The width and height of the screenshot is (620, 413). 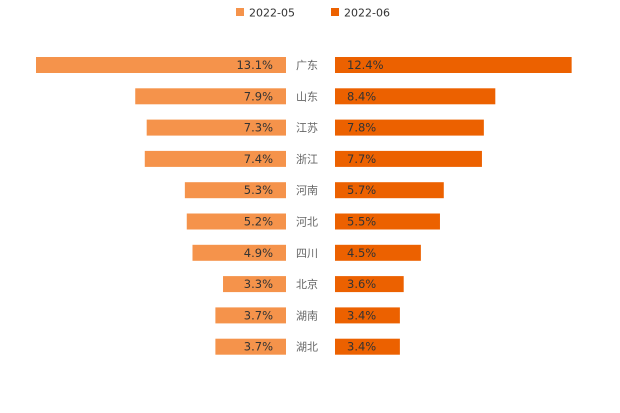 I want to click on legend-label-2022-05: 2022-05, so click(x=272, y=13).